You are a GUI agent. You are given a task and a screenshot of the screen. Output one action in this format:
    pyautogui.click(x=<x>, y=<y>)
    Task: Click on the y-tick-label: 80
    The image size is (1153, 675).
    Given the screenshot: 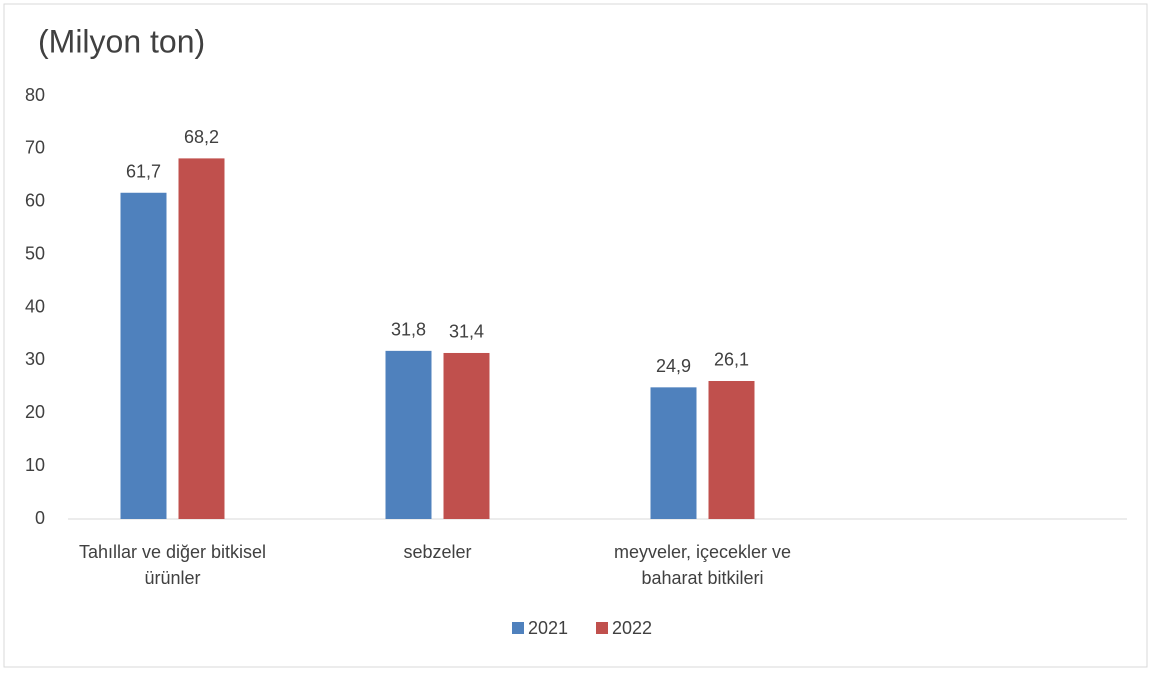 What is the action you would take?
    pyautogui.click(x=35, y=95)
    